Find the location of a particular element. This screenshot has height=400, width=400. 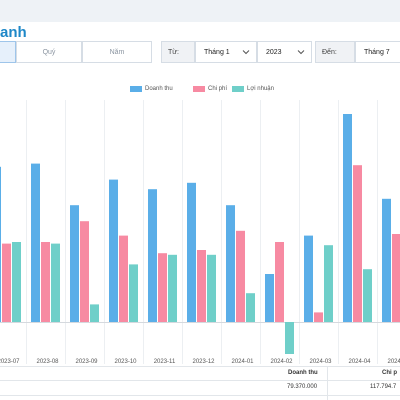

legend-item-profit: Lợi nhuận is located at coordinates (253, 89).